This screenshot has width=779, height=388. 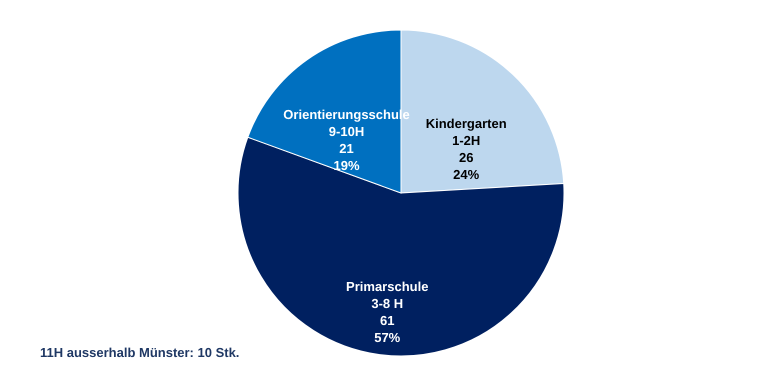 I want to click on slice-label: Primarschule 3-8 H, so click(x=387, y=294).